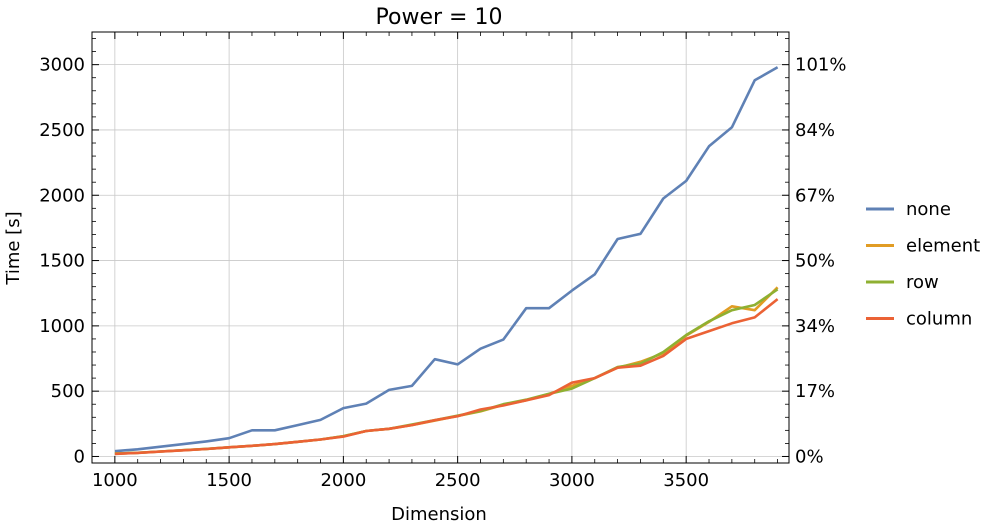 The height and width of the screenshot is (529, 1000). What do you see at coordinates (62, 65) in the screenshot?
I see `y-tick-label: 3000` at bounding box center [62, 65].